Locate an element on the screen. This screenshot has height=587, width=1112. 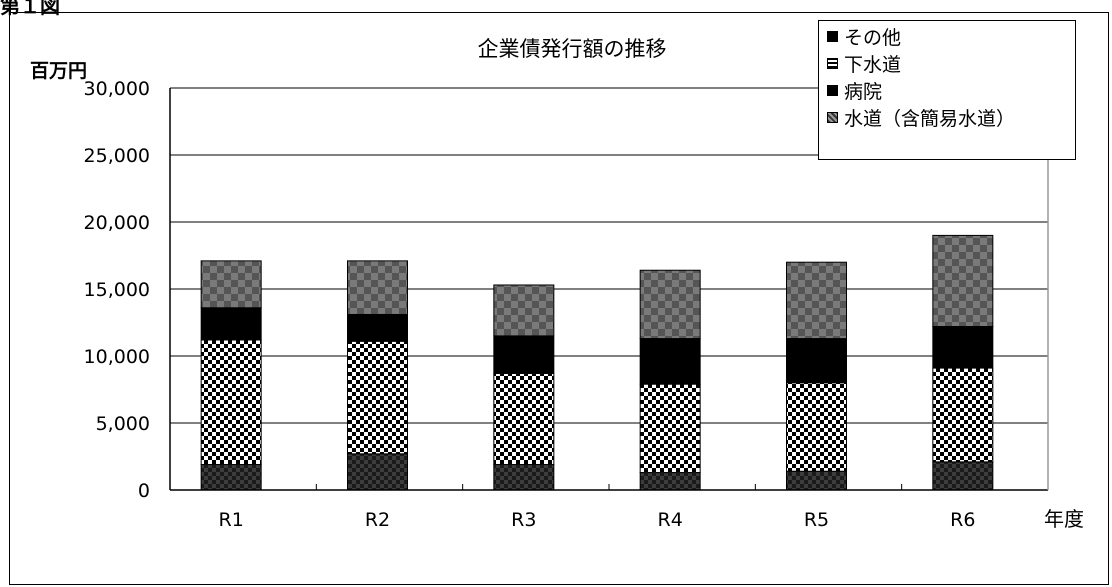
y-tick-label: 20,000 is located at coordinates (117, 223).